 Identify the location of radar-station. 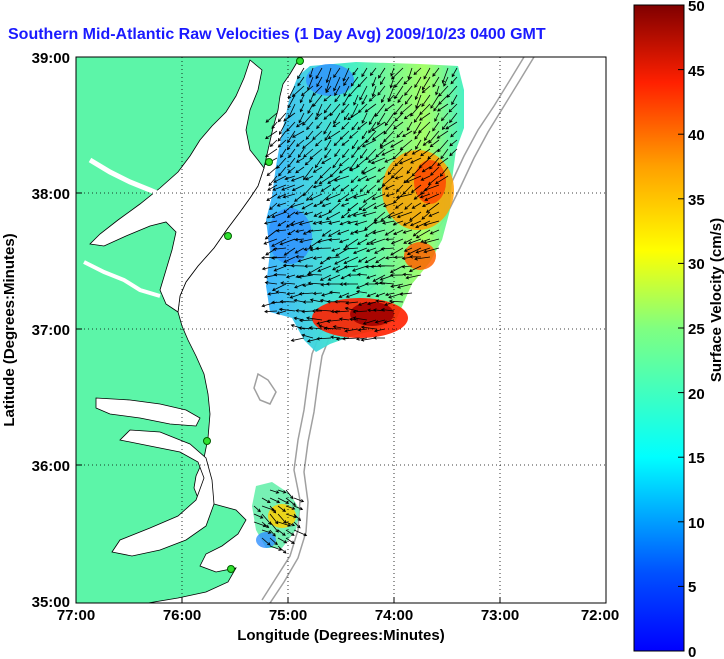
(228, 236).